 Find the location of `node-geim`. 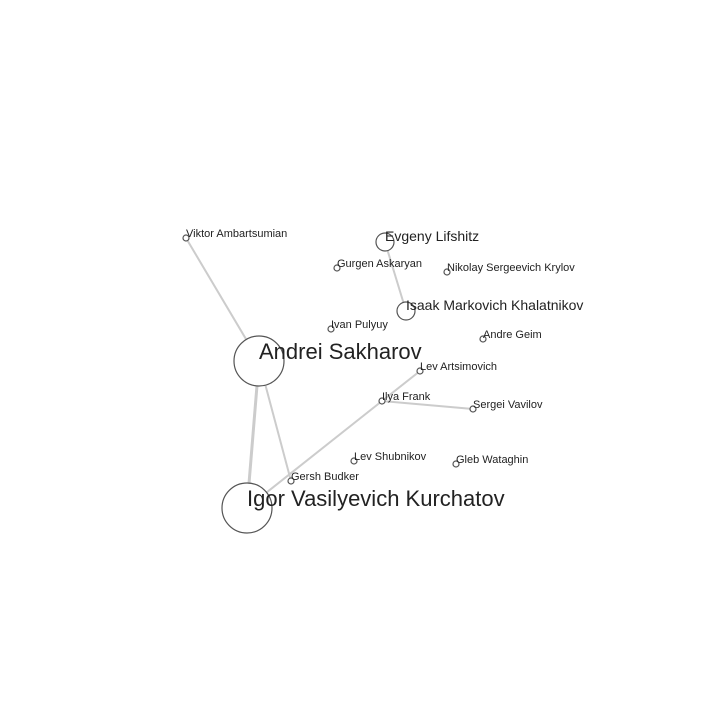

node-geim is located at coordinates (483, 339).